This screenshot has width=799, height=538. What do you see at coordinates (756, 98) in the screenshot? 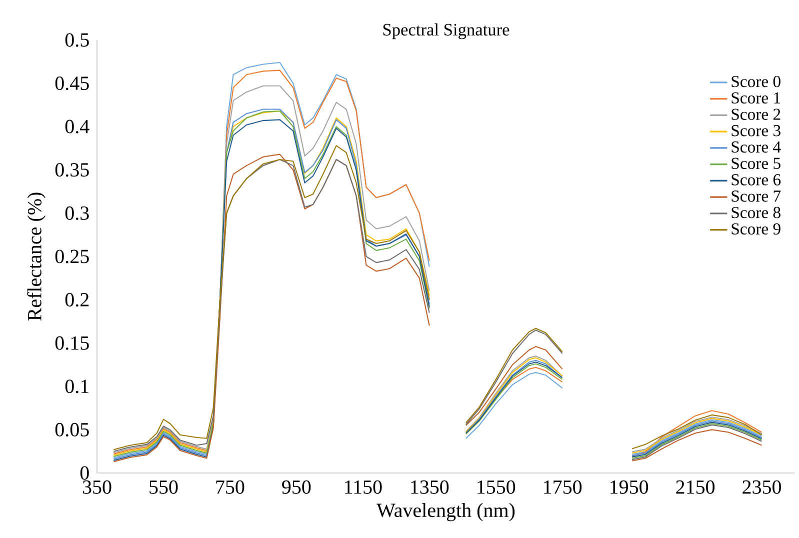
I see `legend-label: Score 1` at bounding box center [756, 98].